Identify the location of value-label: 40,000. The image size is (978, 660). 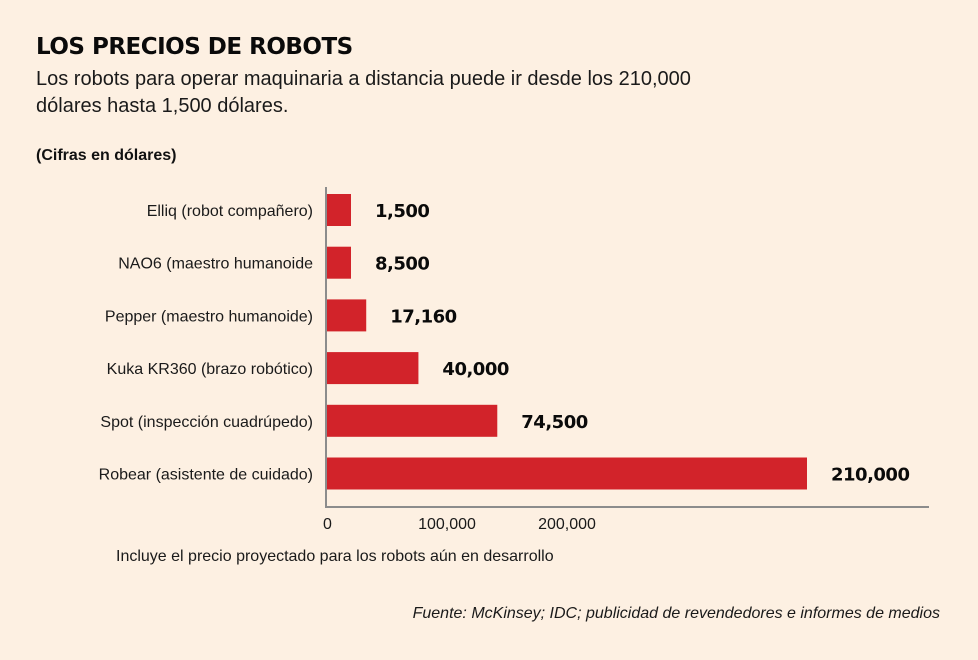
(475, 369).